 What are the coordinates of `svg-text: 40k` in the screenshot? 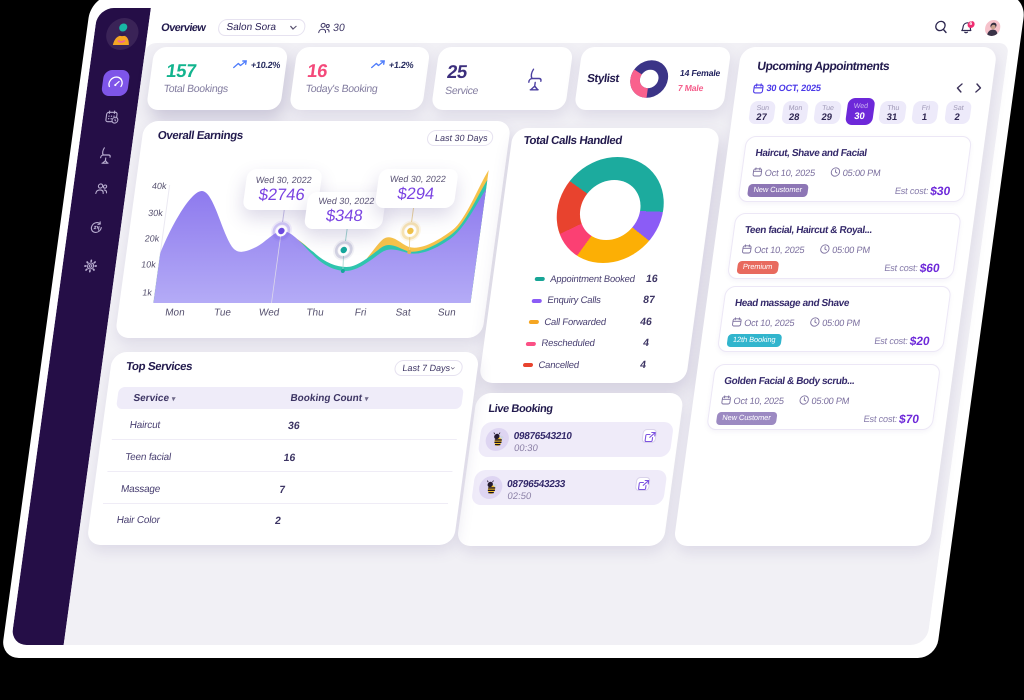 It's located at (159, 186).